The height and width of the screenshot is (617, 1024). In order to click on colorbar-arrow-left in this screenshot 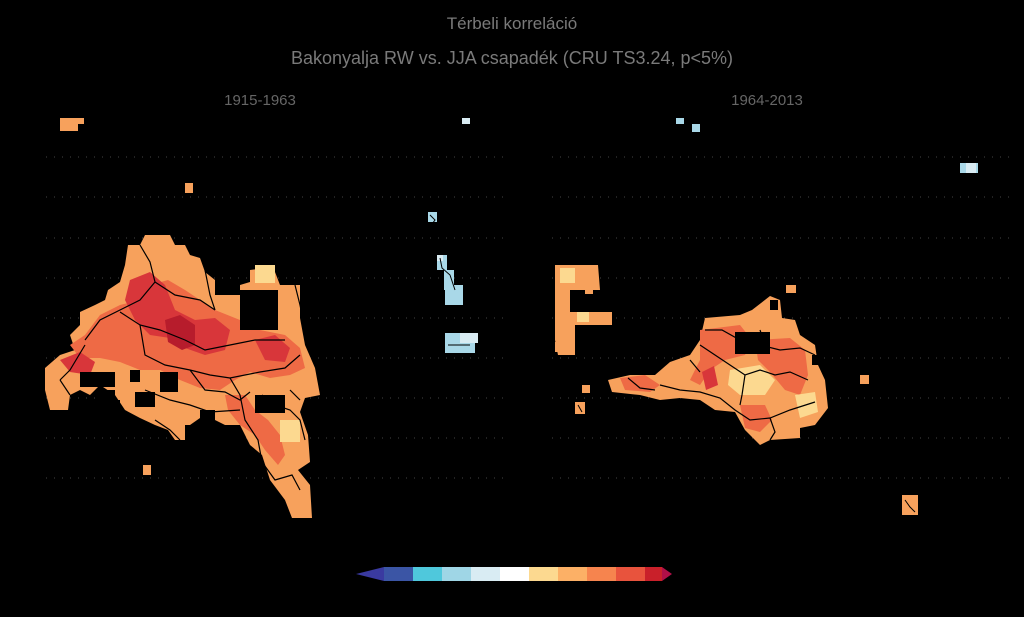, I will do `click(370, 574)`.